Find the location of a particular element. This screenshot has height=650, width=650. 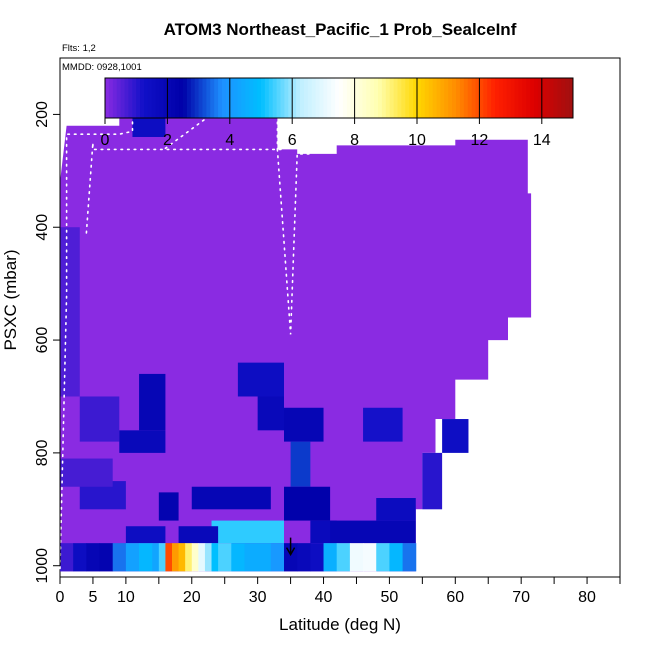

x-axis: 0 5 10 20 30 40 50 60 70 80 is located at coordinates (338, 591).